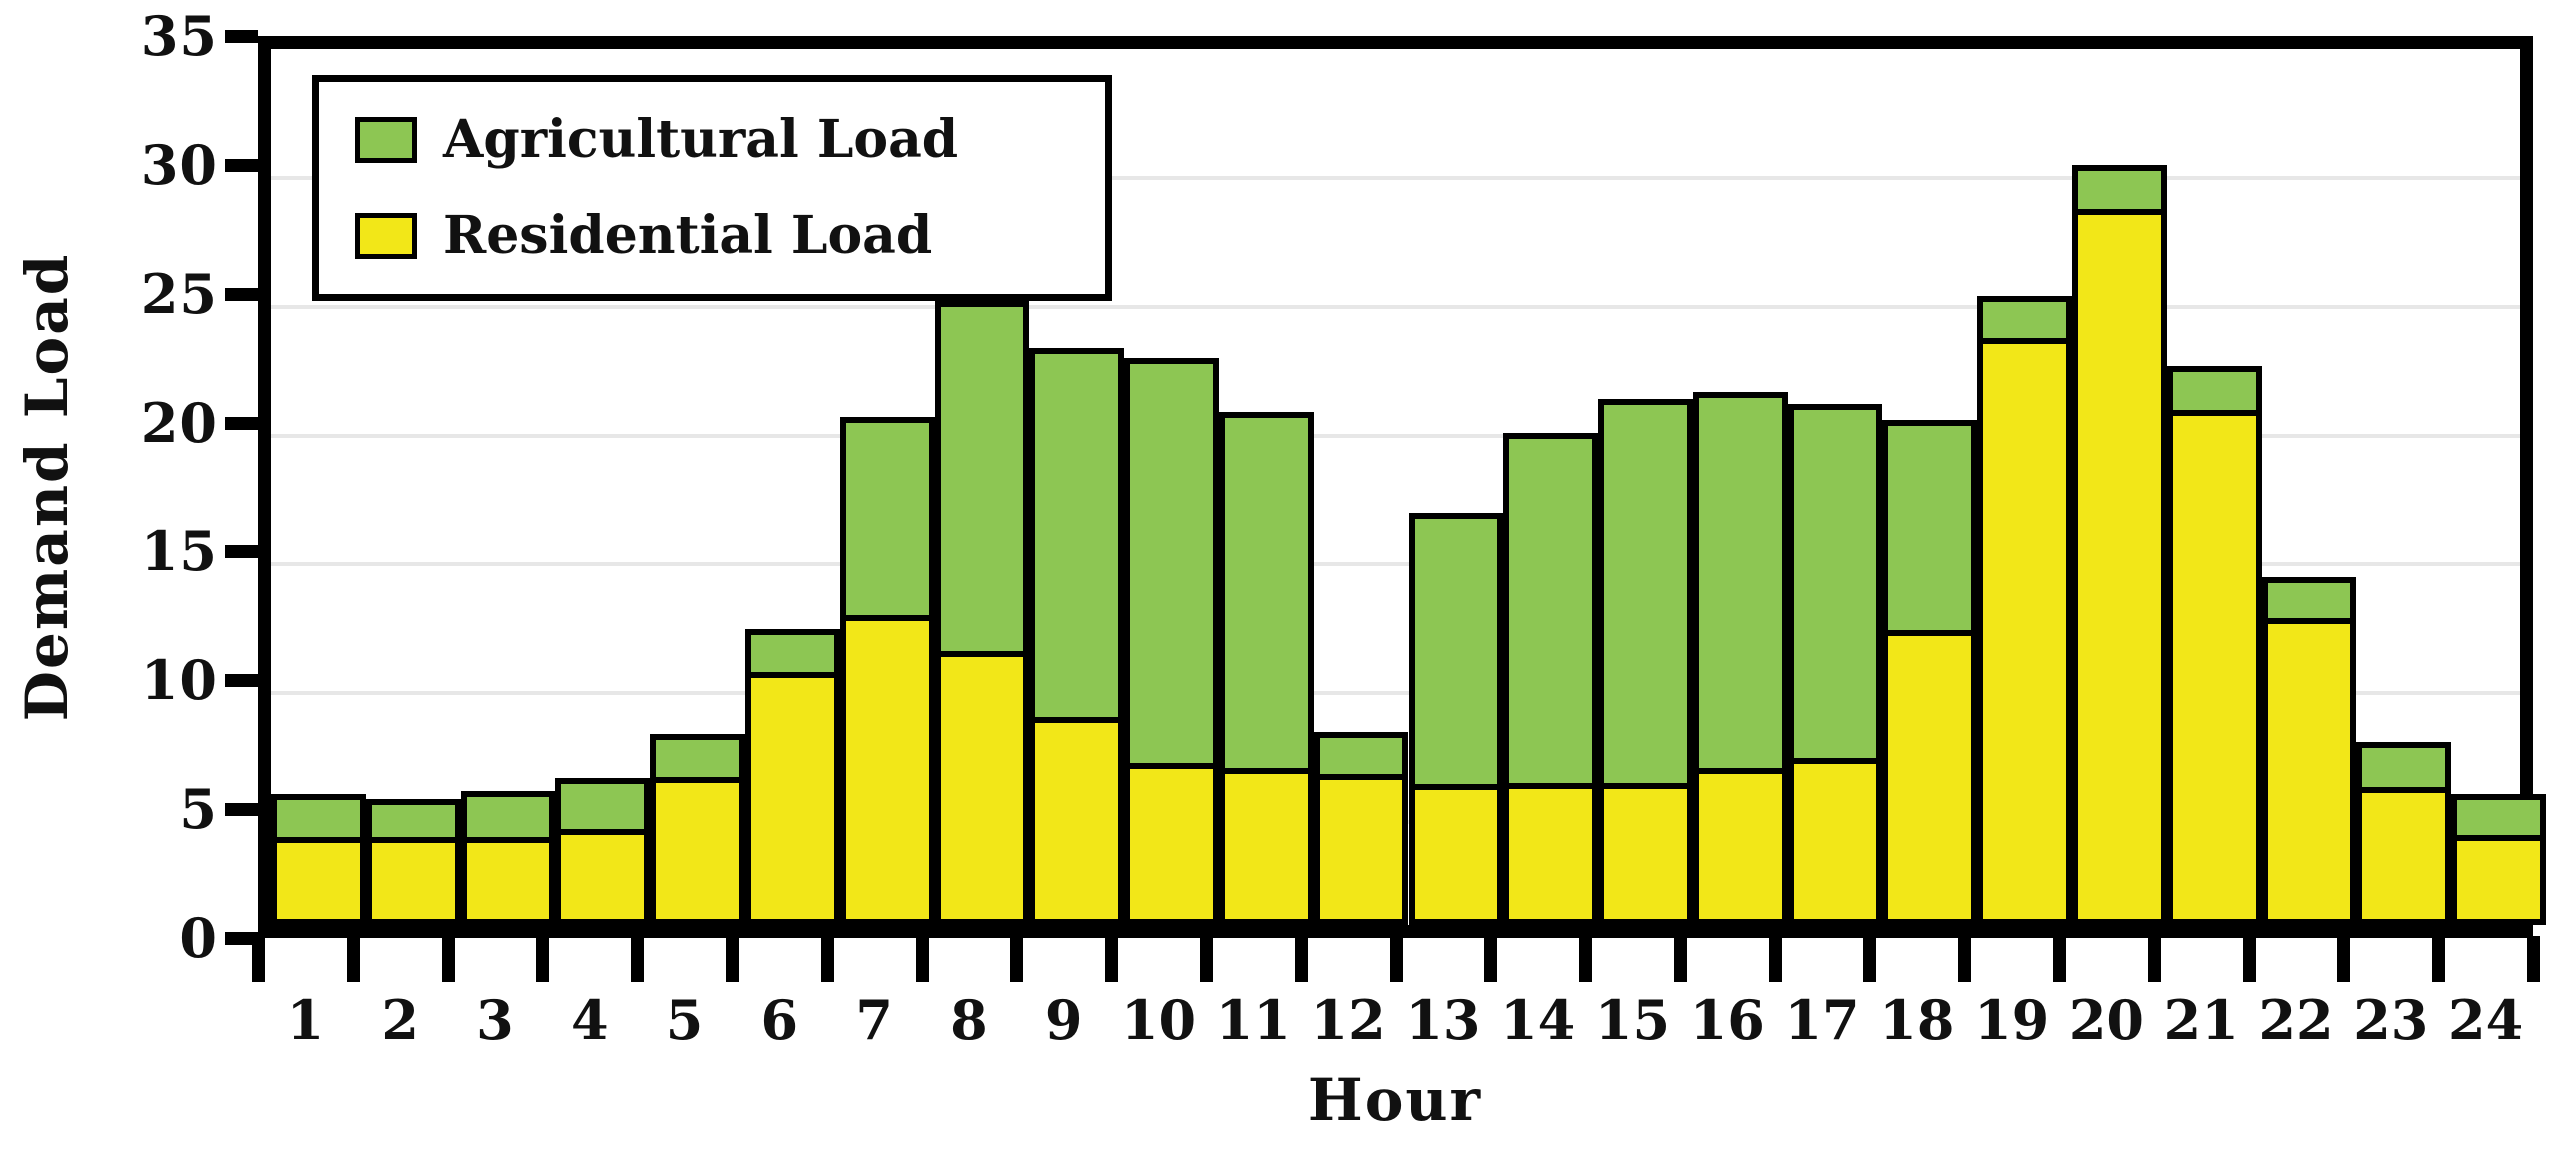 Image resolution: width=2561 pixels, height=1151 pixels. Describe the element at coordinates (969, 1020) in the screenshot. I see `x-tick-label-8: 8` at that location.